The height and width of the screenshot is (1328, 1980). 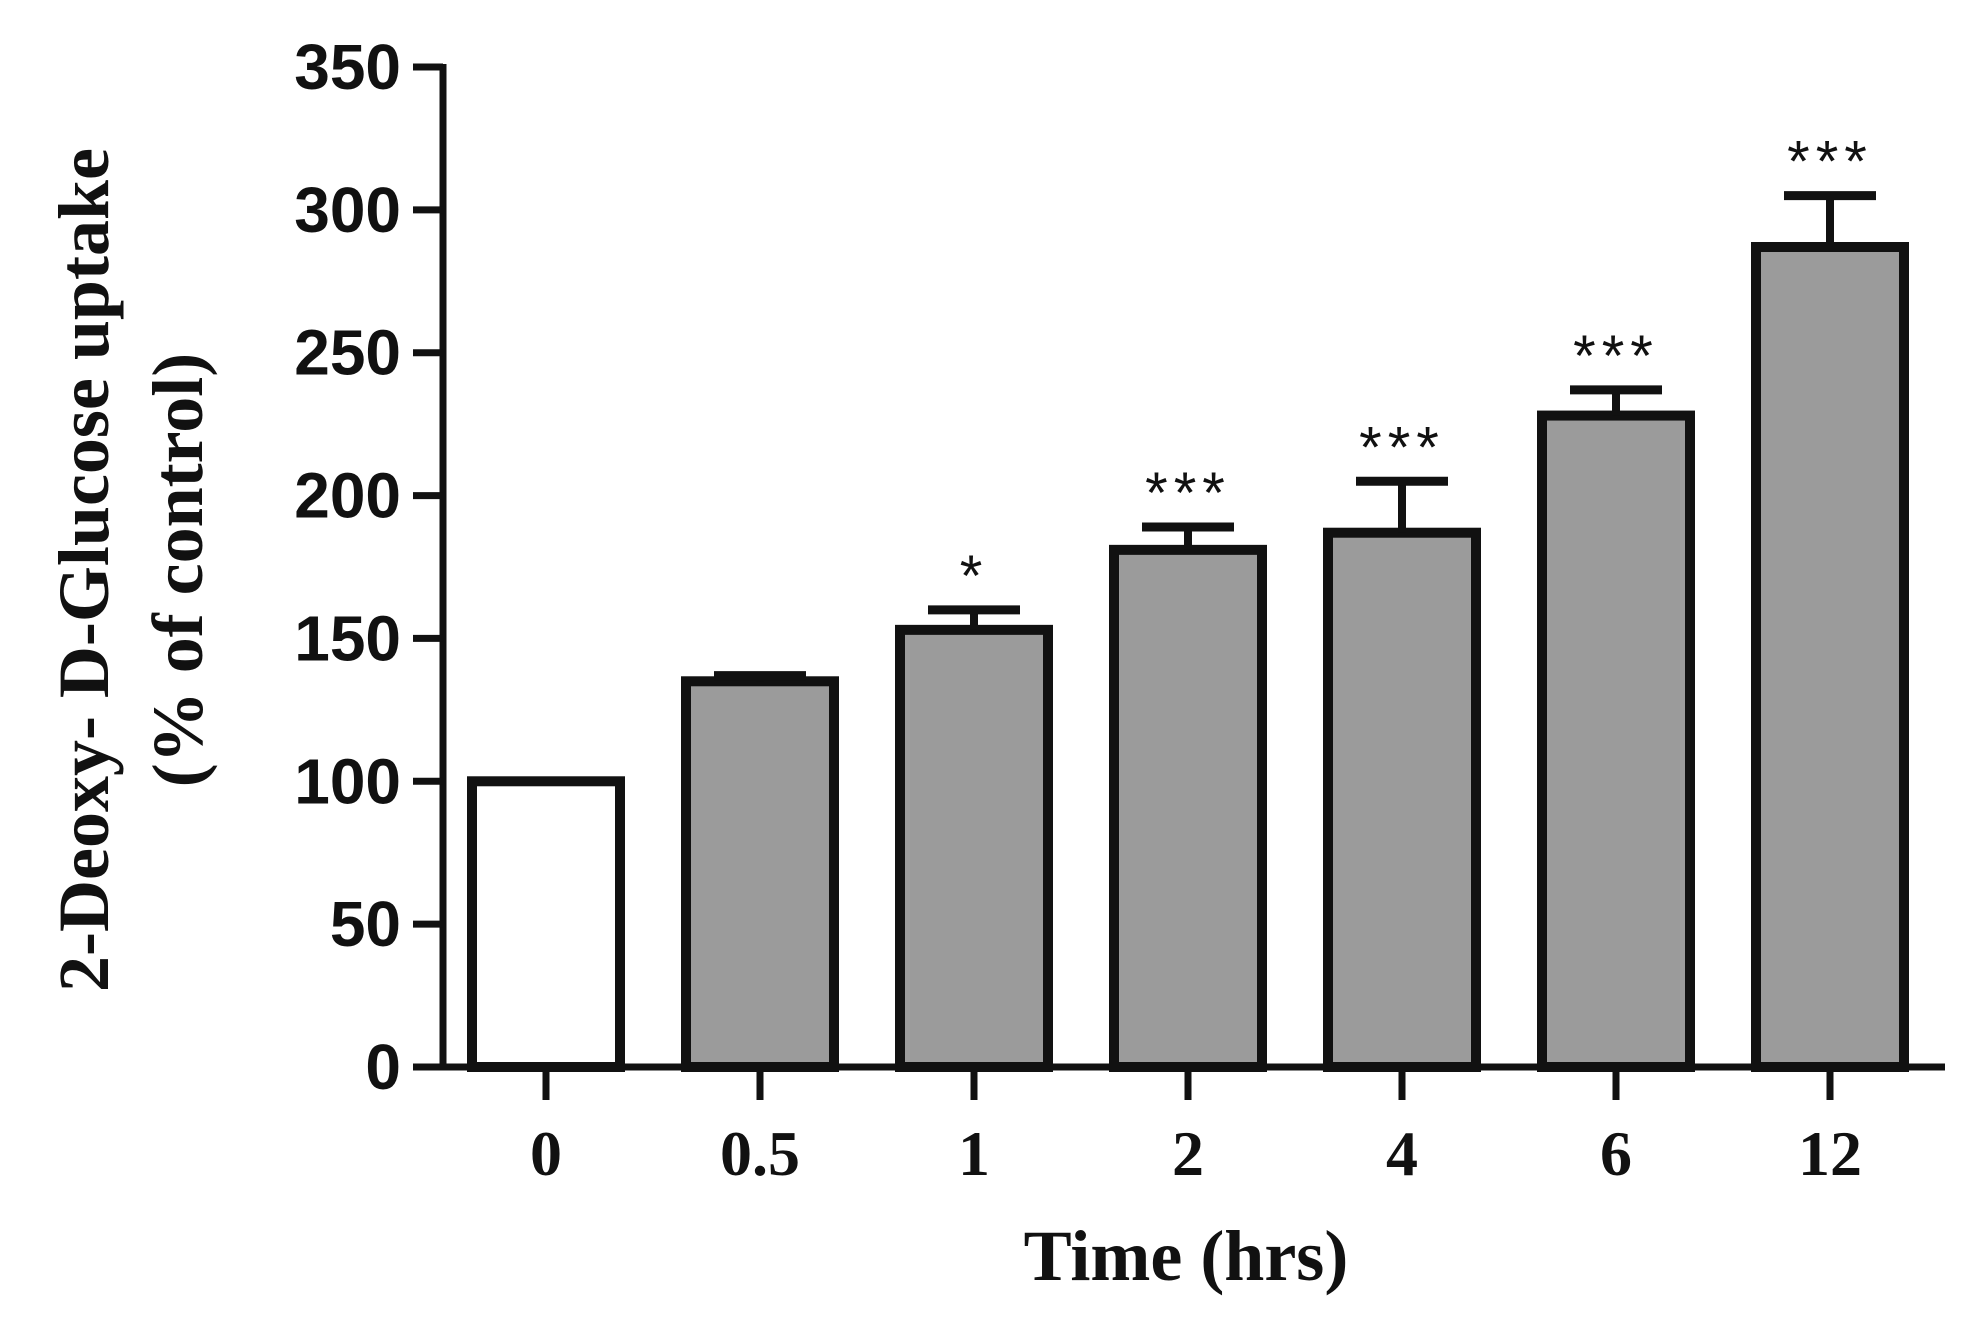 What do you see at coordinates (546, 1153) in the screenshot?
I see `x-tick-label: 0` at bounding box center [546, 1153].